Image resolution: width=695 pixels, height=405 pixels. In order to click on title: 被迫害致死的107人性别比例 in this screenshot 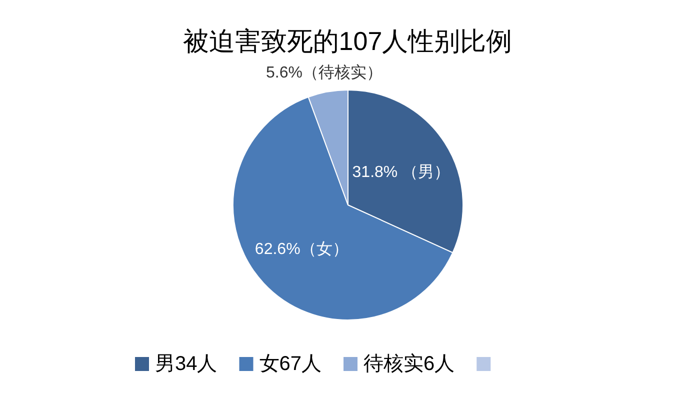, I will do `click(347, 41)`.